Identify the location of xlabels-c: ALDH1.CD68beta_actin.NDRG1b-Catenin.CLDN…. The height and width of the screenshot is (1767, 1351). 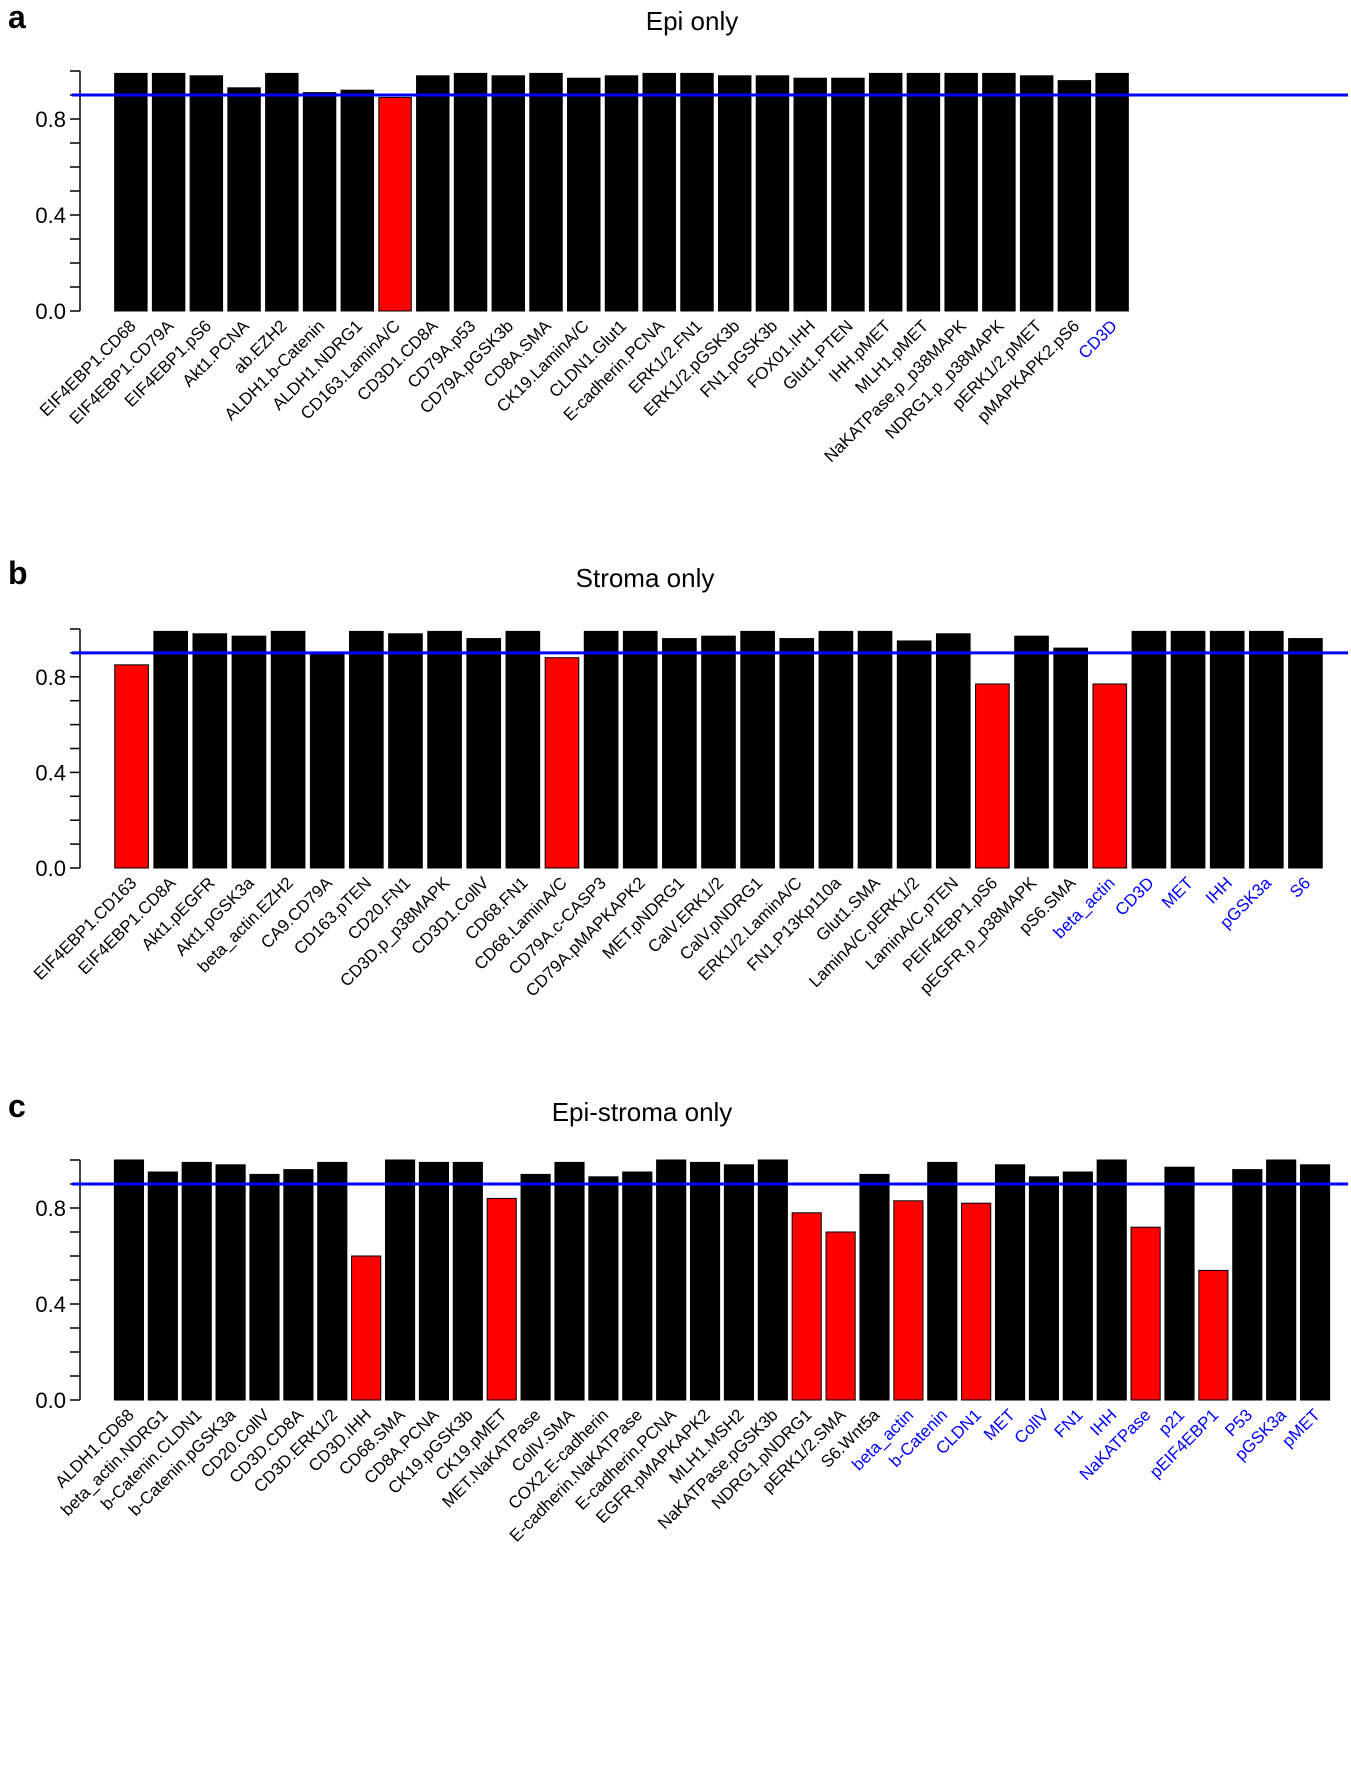
(688, 1475).